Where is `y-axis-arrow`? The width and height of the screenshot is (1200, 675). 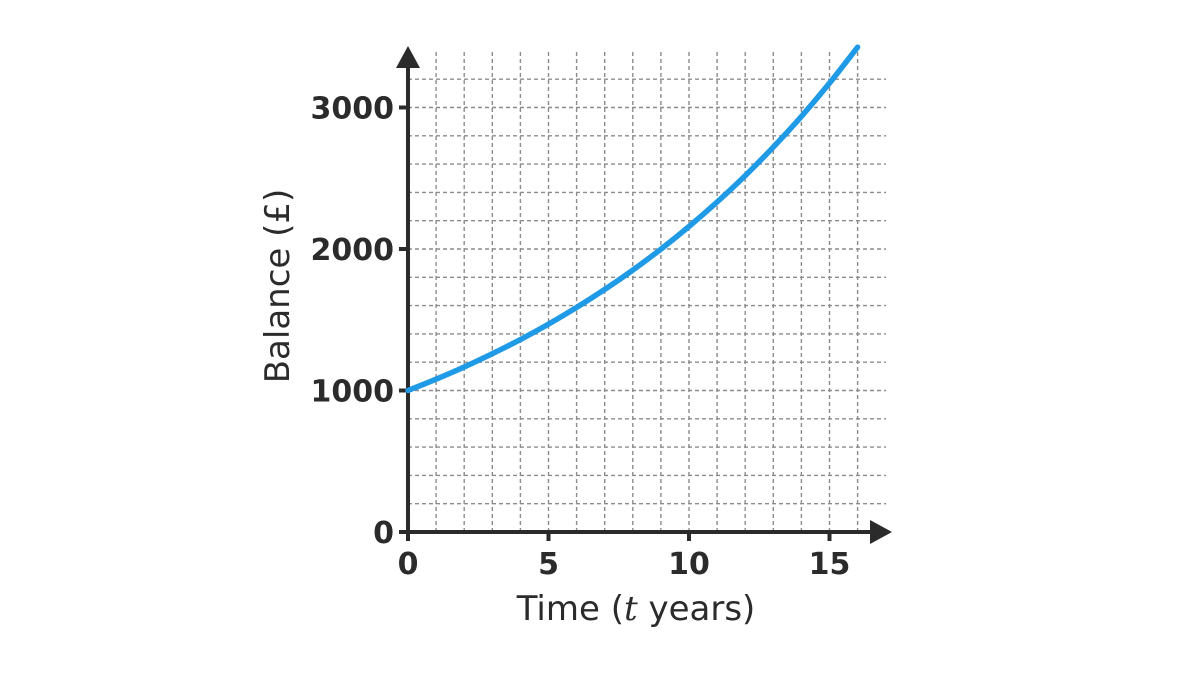
y-axis-arrow is located at coordinates (408, 57).